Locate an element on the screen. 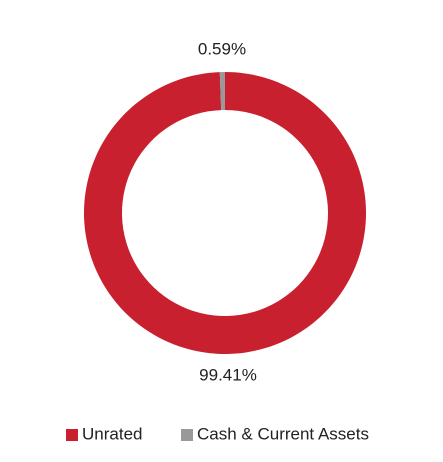  legend-label: Unrated is located at coordinates (112, 433).